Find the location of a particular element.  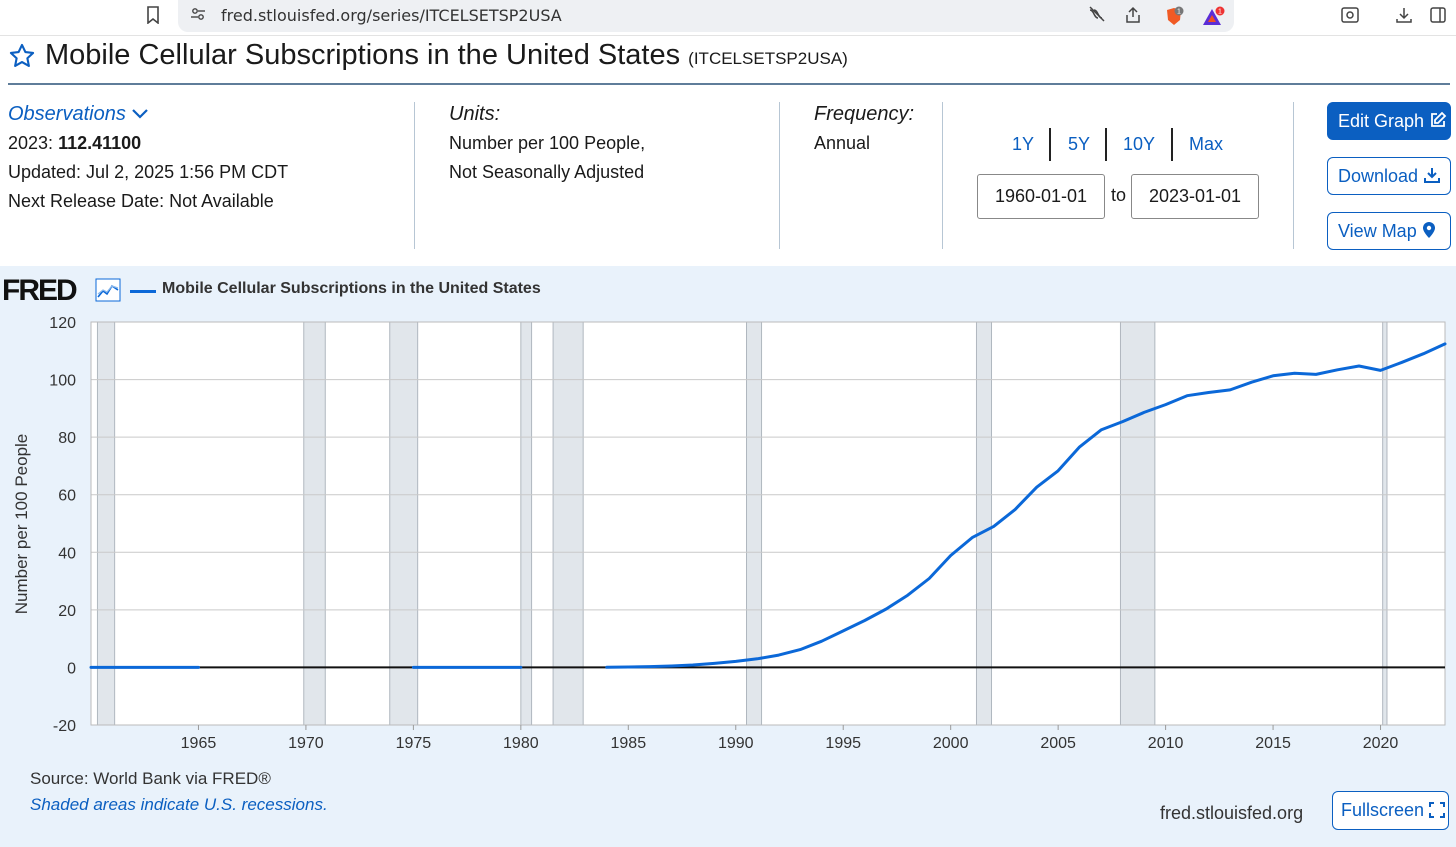

view-map-button: View Map is located at coordinates (1389, 231).